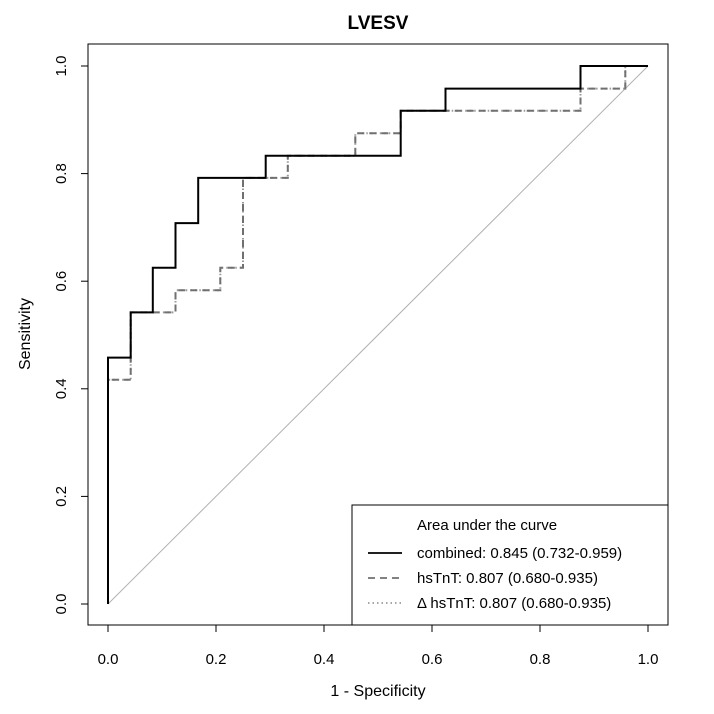 The image size is (714, 714). I want to click on x-axis-label: 1 - Specificity, so click(377, 691).